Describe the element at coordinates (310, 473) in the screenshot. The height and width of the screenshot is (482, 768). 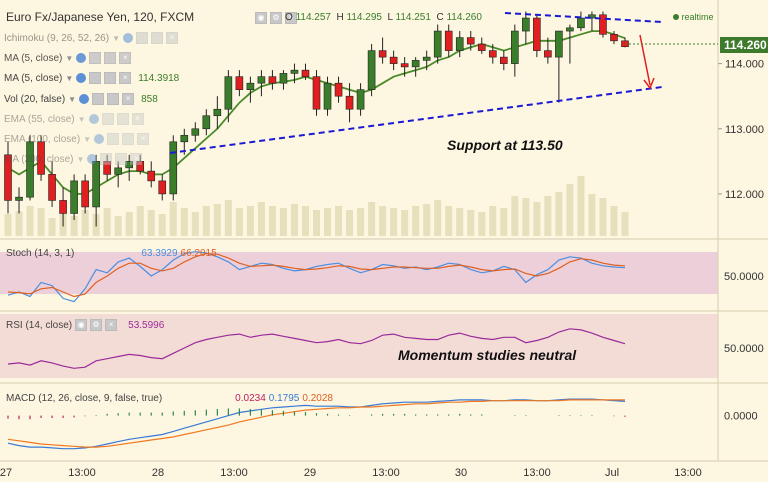
I see `time-tick-label: 29` at that location.